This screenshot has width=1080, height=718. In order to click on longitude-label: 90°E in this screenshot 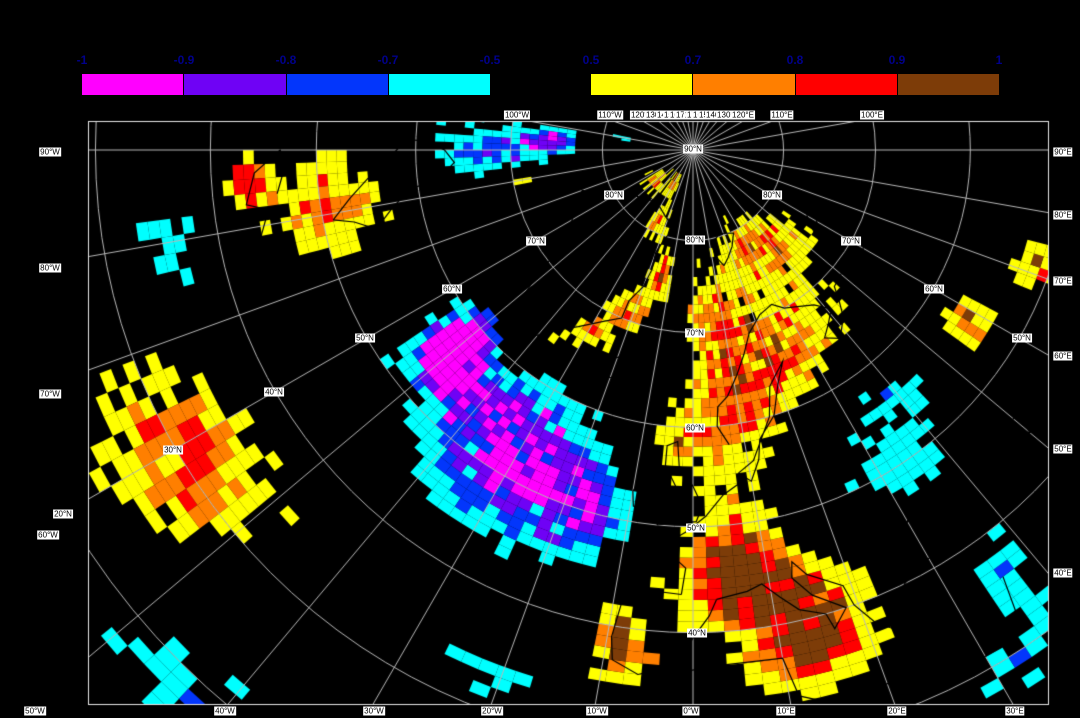, I will do `click(1063, 152)`.